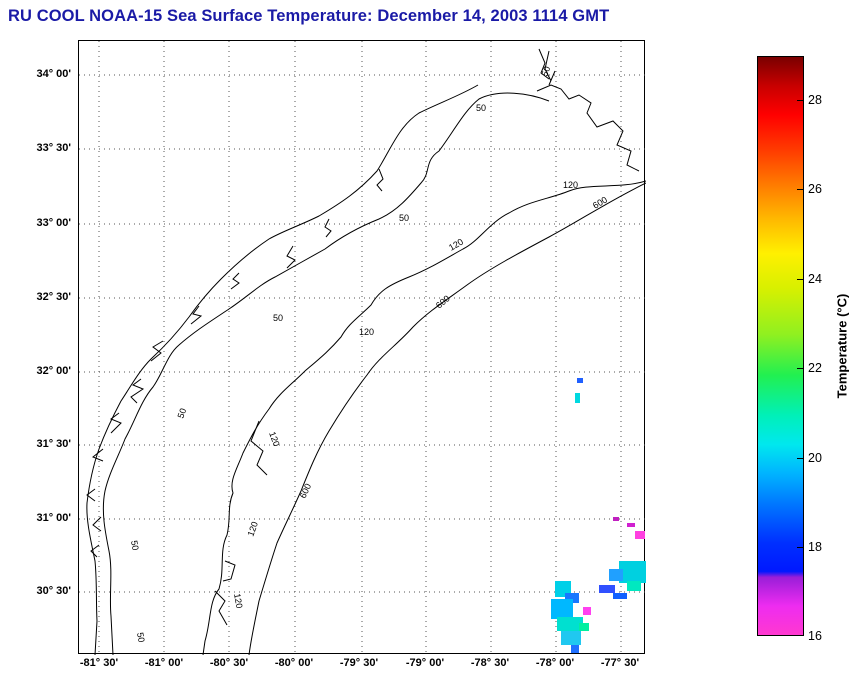 The image size is (849, 673). What do you see at coordinates (241, 523) in the screenshot?
I see `isobath-120-inner` at bounding box center [241, 523].